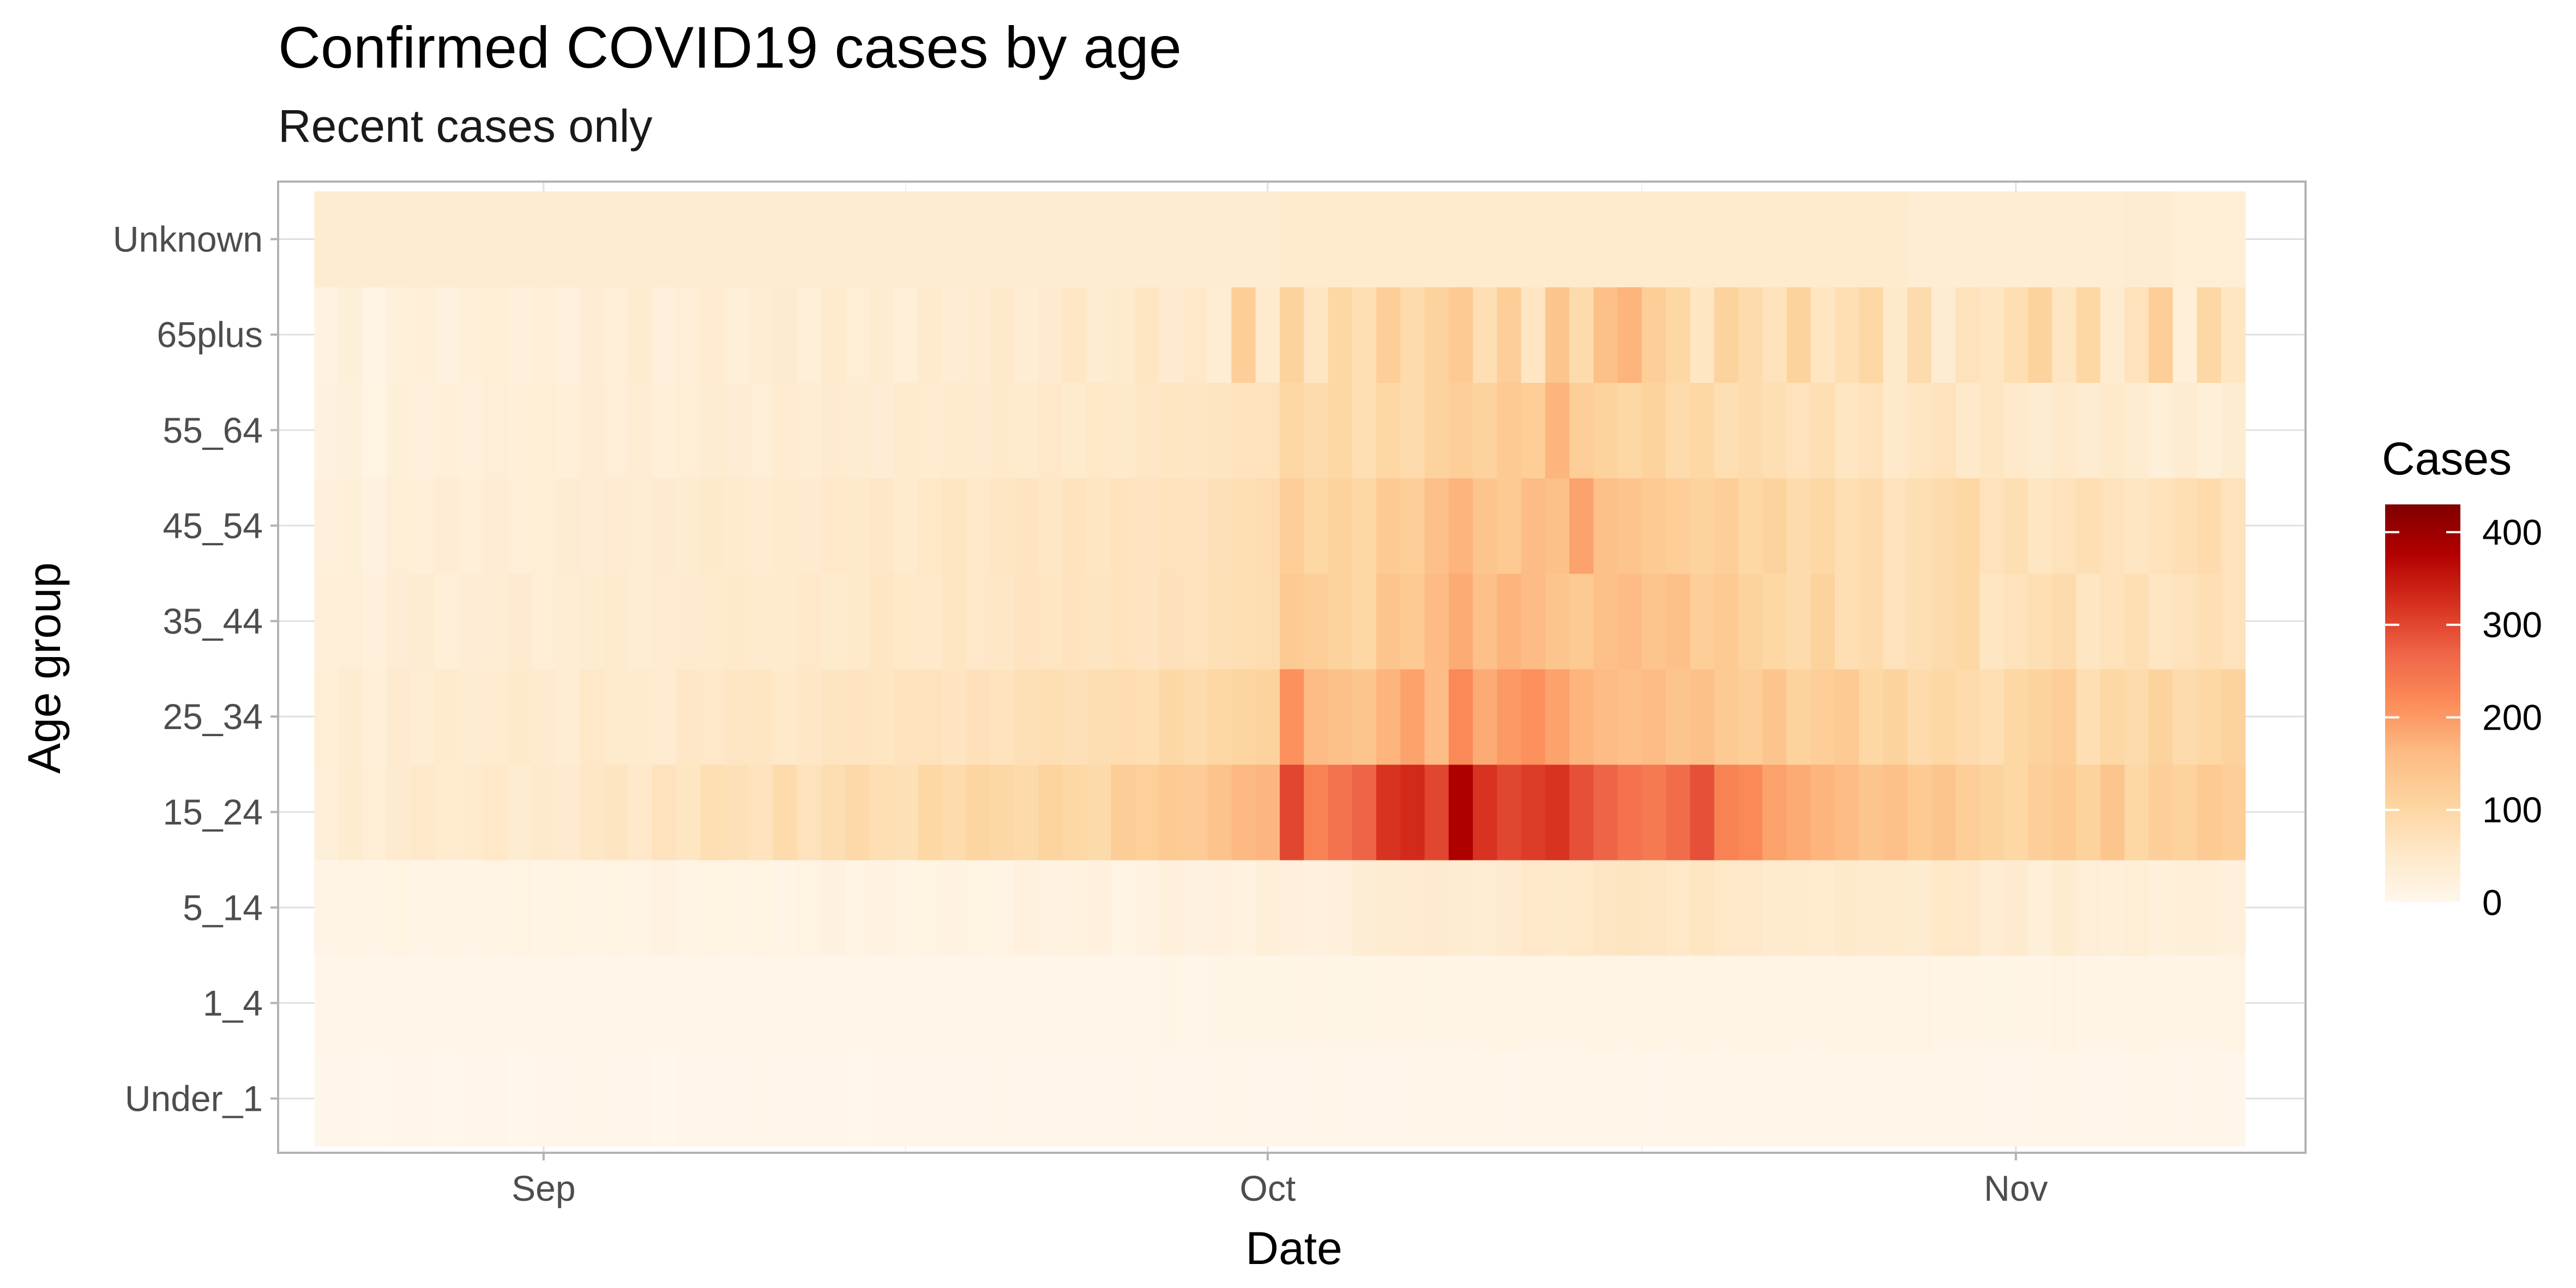 The width and height of the screenshot is (2576, 1288). What do you see at coordinates (188, 239) in the screenshot?
I see `y-tick-label: Unknown` at bounding box center [188, 239].